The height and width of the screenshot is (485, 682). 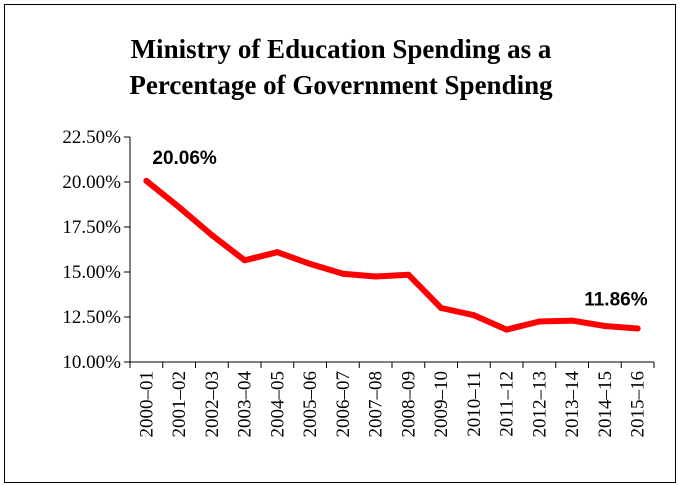 What do you see at coordinates (277, 404) in the screenshot?
I see `x-tick-label: 2004–05` at bounding box center [277, 404].